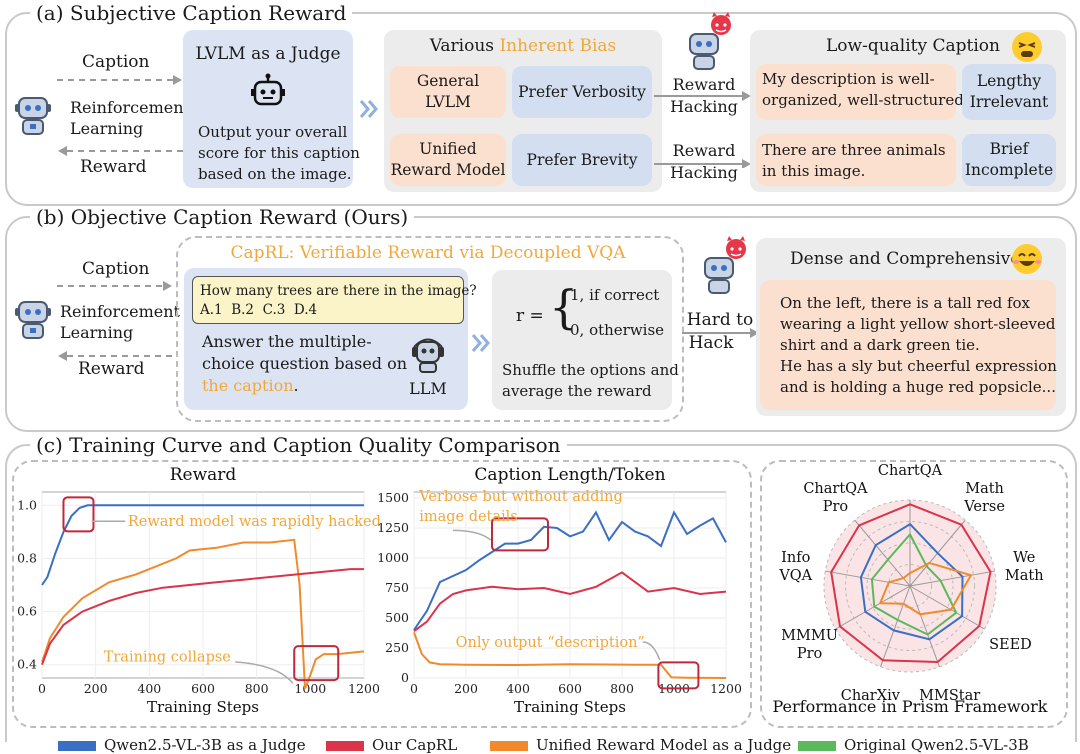 The height and width of the screenshot is (754, 1080). What do you see at coordinates (191, 13) in the screenshot?
I see `section-a-title: (a) Subjective Caption Reward` at bounding box center [191, 13].